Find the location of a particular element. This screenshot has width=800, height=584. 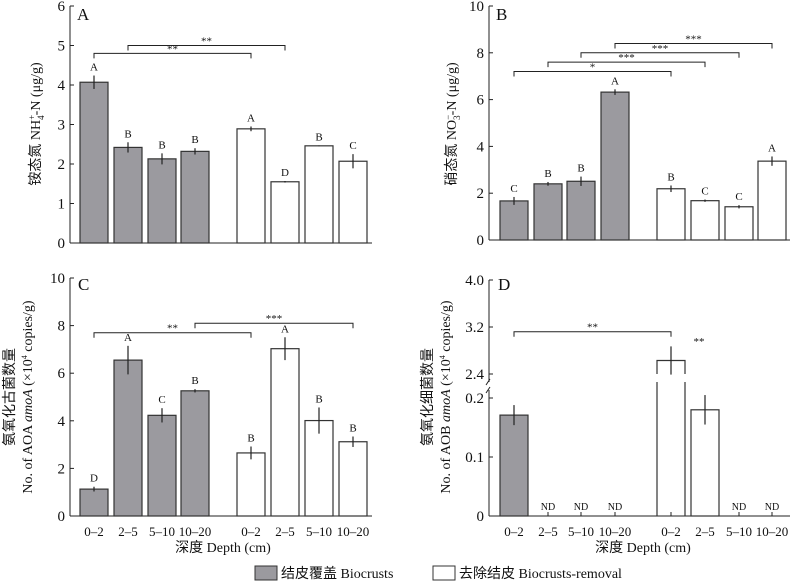

legend-label-biocrusts: 结皮覆盖 Biocrusts is located at coordinates (337, 574).